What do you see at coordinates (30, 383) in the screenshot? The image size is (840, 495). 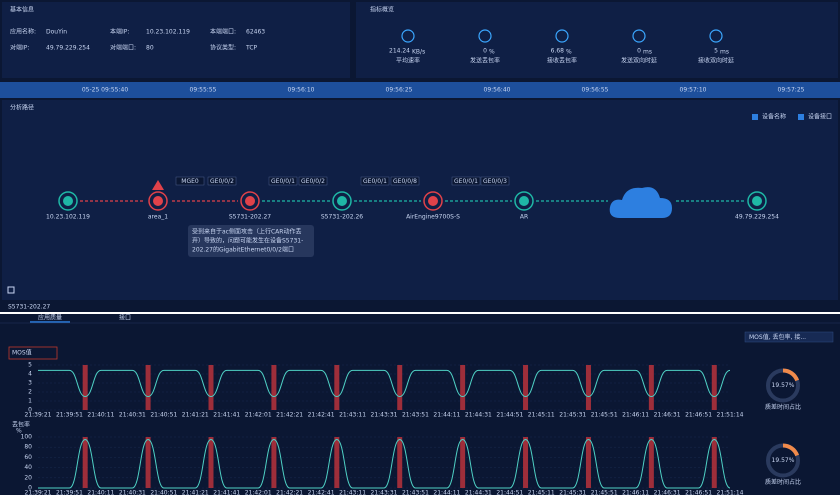 I see `y-tick-label: 3` at bounding box center [30, 383].